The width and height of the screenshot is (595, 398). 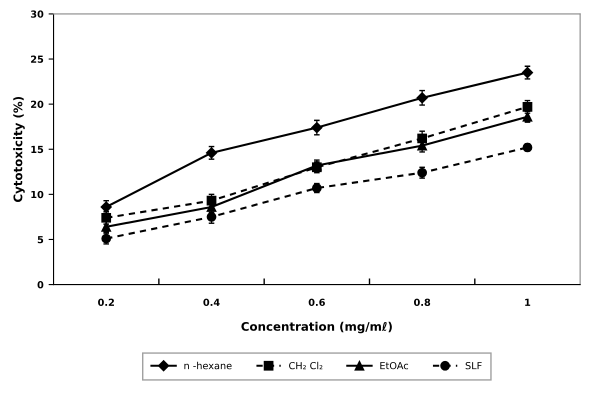 I want to click on legend-label: CH₂ Cl₂, so click(x=305, y=366).